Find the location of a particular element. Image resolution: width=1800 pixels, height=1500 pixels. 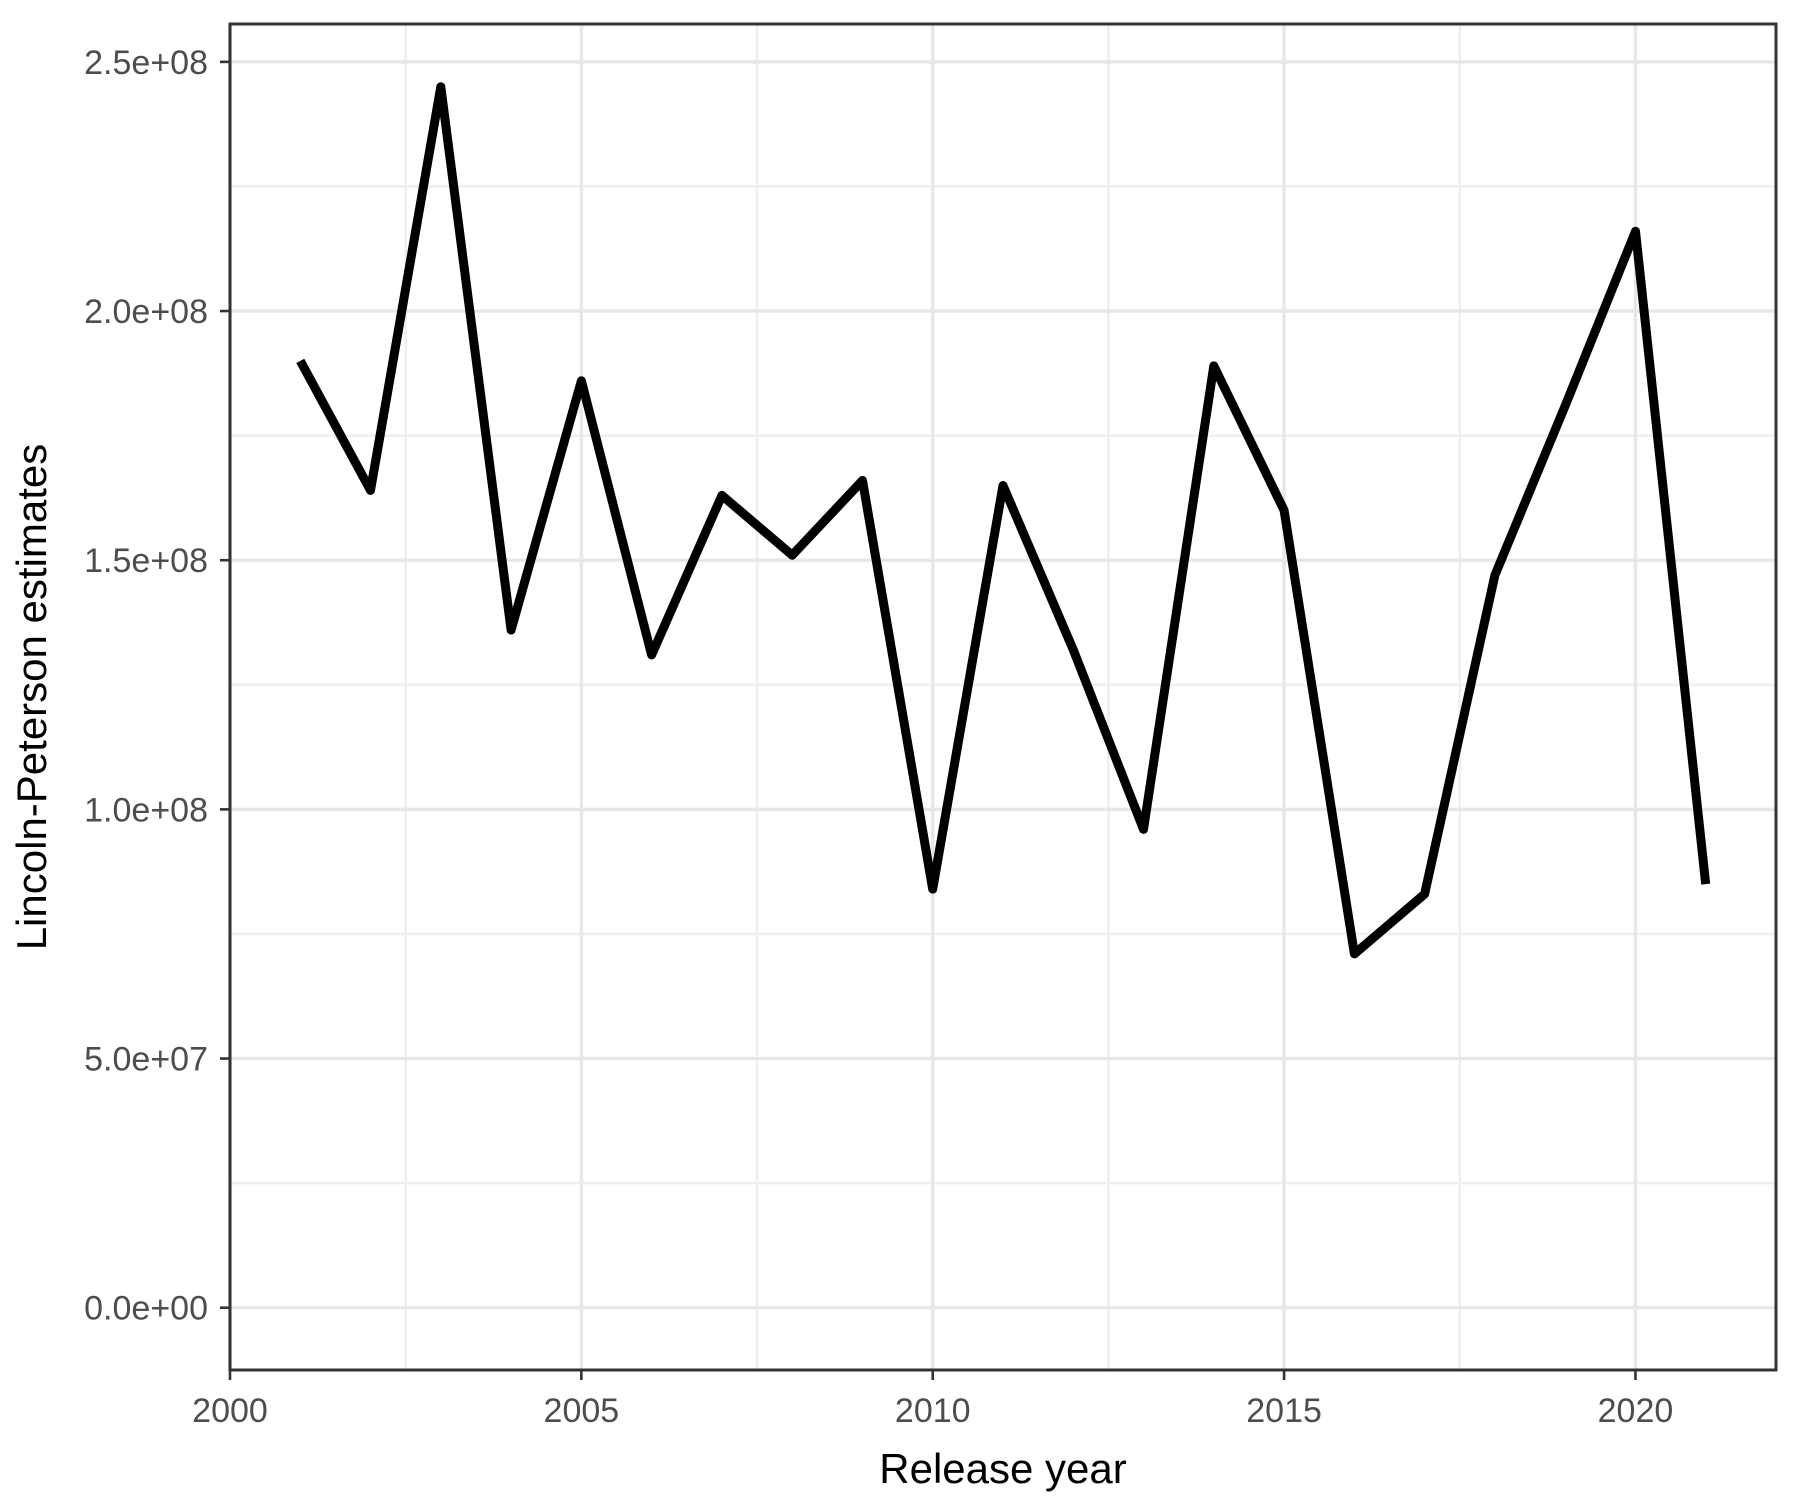

y-axis-tick-label: 1.0e+08 is located at coordinates (146, 810).